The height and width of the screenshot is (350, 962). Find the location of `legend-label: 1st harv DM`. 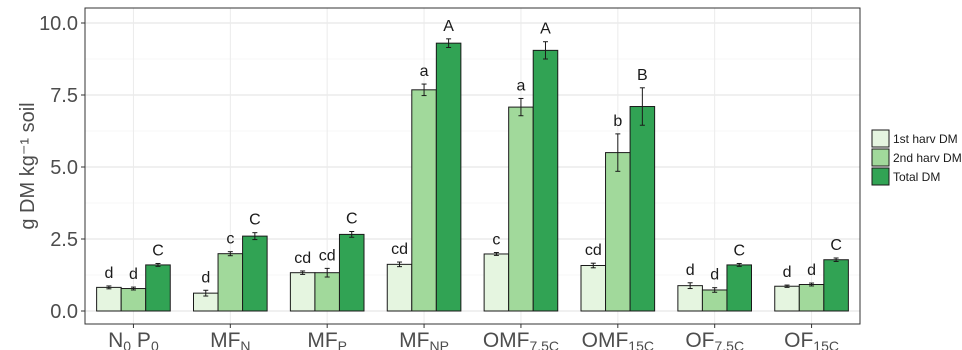

legend-label: 1st harv DM is located at coordinates (925, 139).